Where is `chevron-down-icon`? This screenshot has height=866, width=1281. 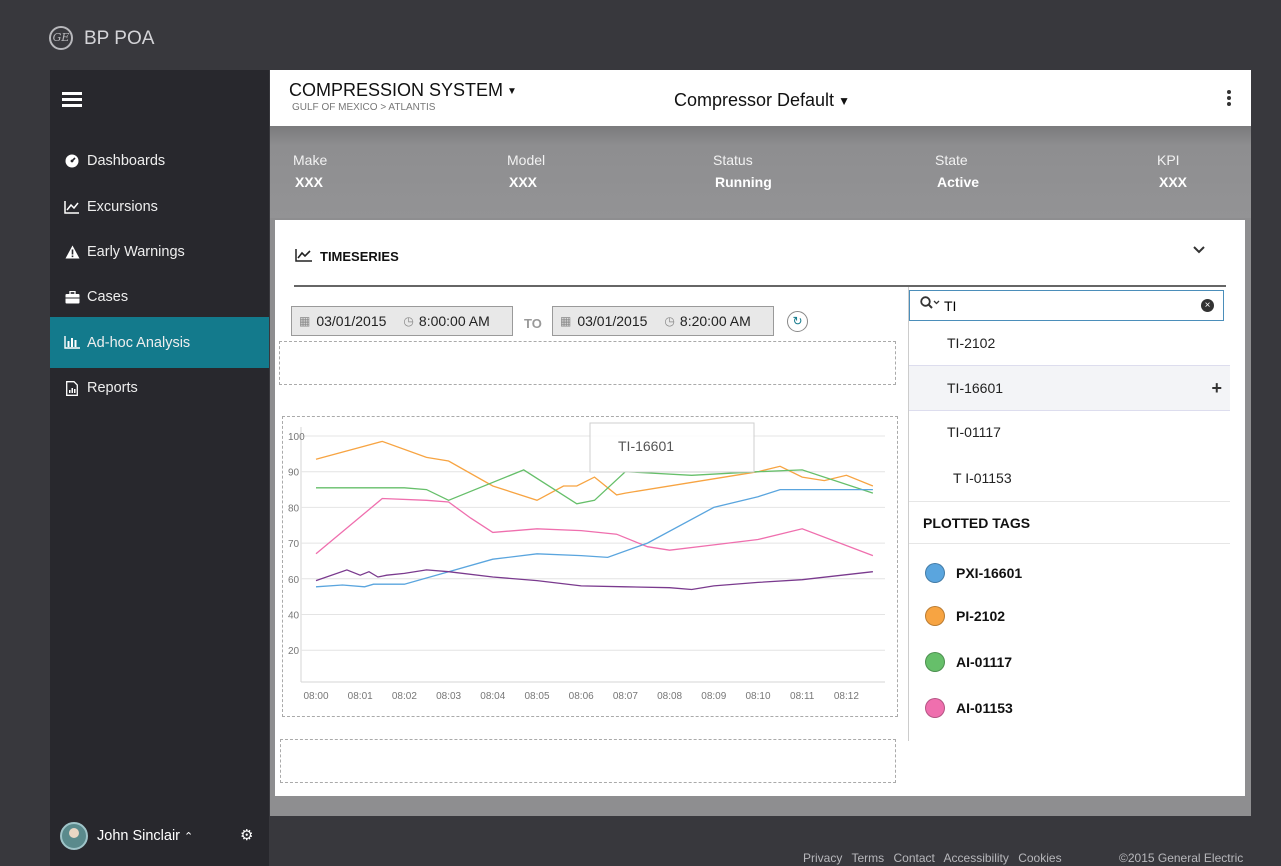 chevron-down-icon is located at coordinates (1199, 249).